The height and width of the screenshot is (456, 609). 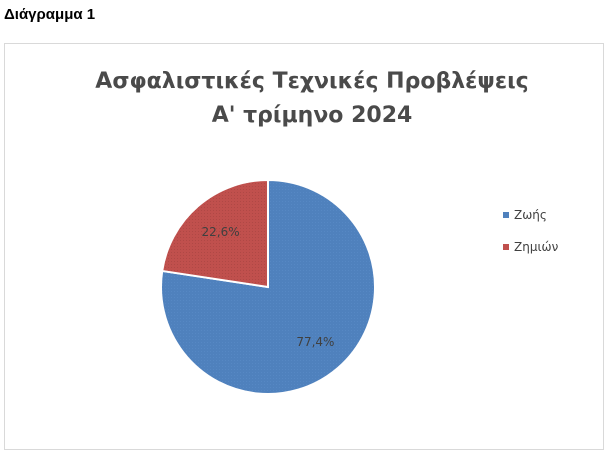 What do you see at coordinates (50, 14) in the screenshot?
I see `figure-caption: Διάγραμμα 1` at bounding box center [50, 14].